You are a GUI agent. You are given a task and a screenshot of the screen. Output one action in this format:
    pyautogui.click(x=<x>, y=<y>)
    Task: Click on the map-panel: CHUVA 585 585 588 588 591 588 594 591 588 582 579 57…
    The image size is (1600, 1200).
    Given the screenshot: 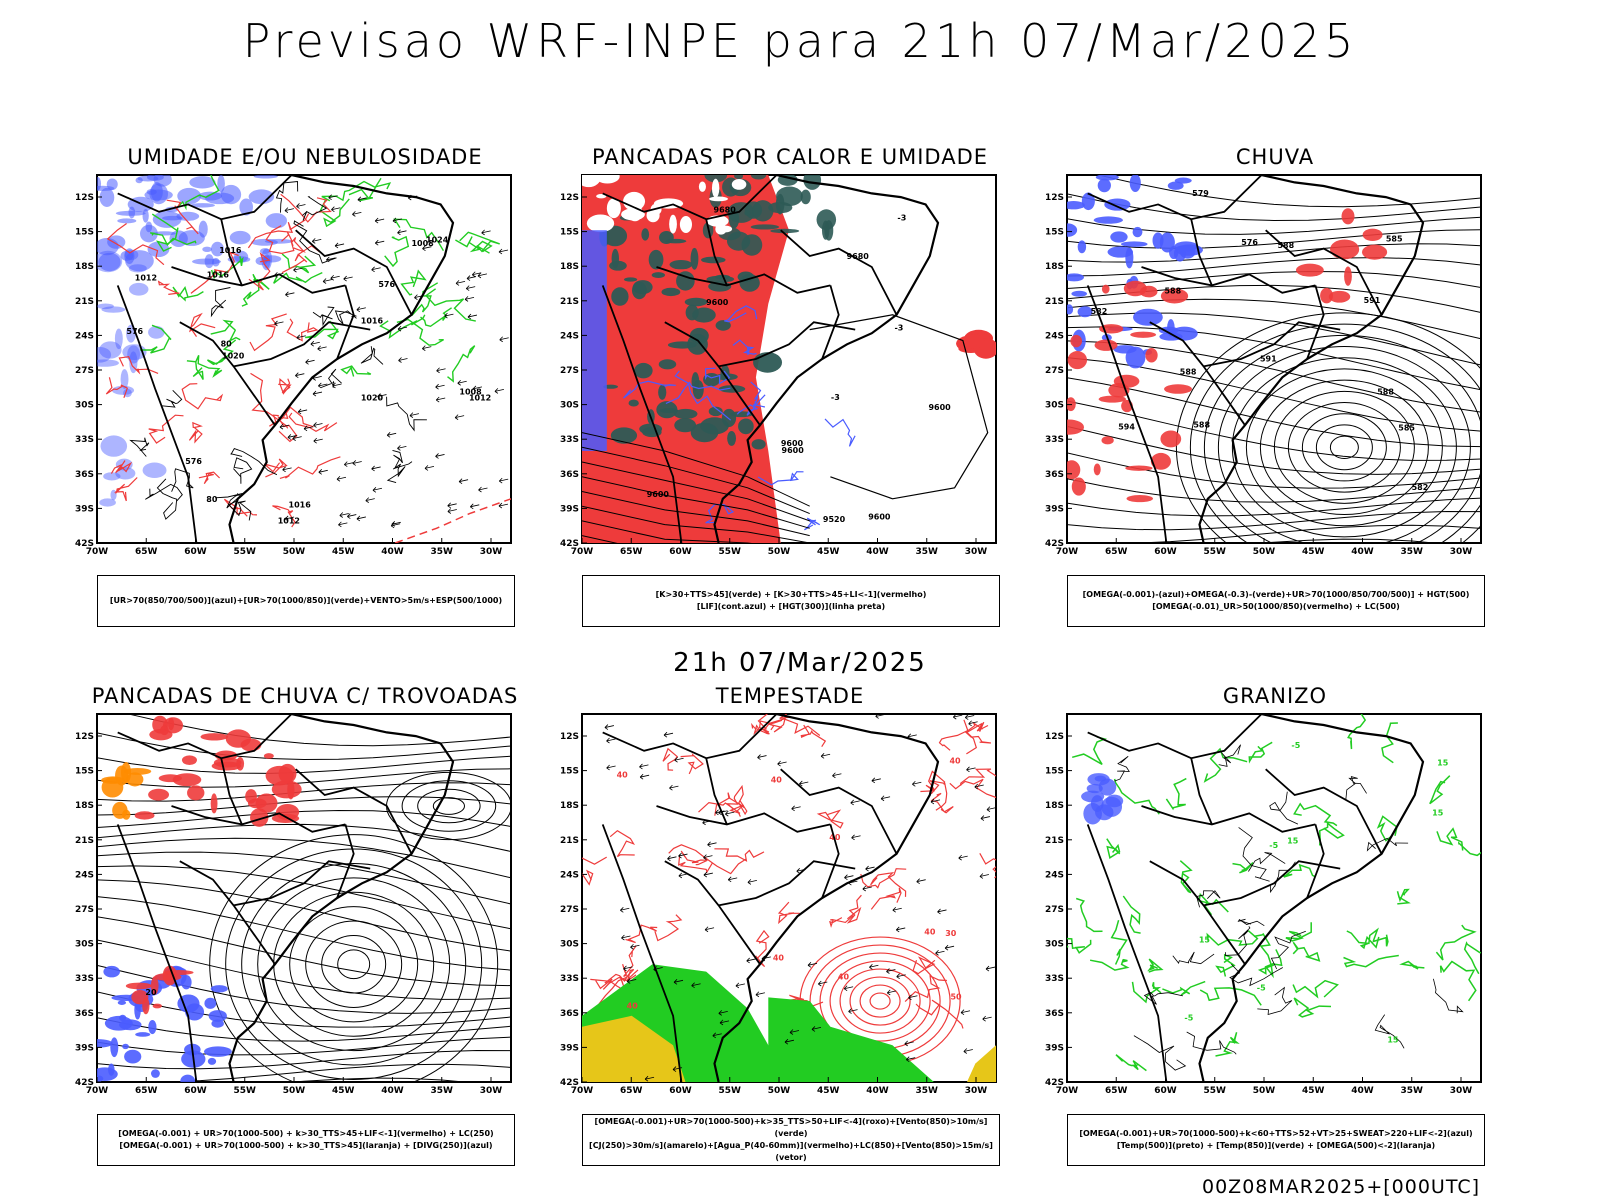 What is the action you would take?
    pyautogui.click(x=1275, y=390)
    